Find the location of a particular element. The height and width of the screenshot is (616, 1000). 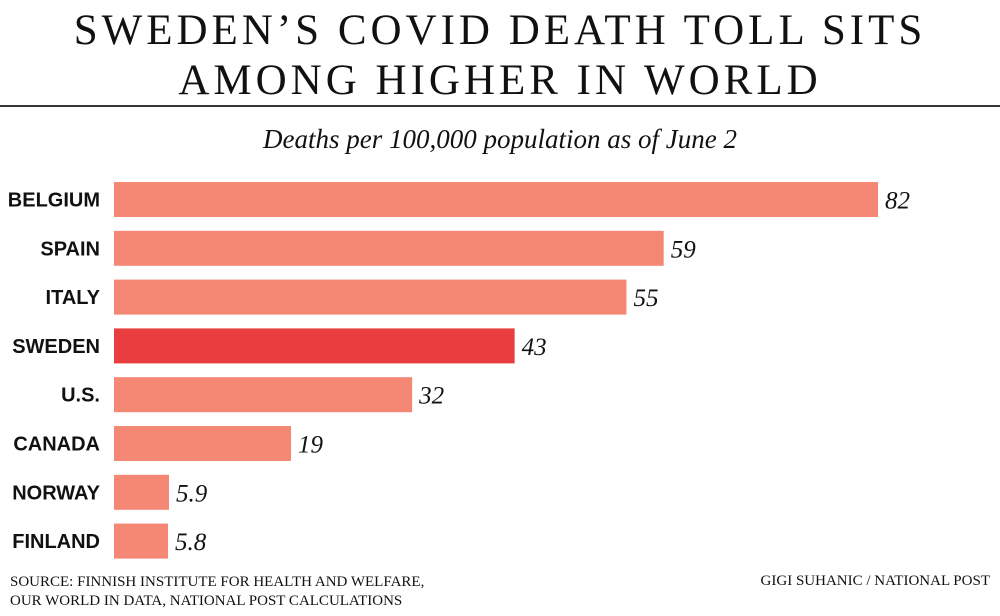

value-label-spain: 59 is located at coordinates (684, 249).